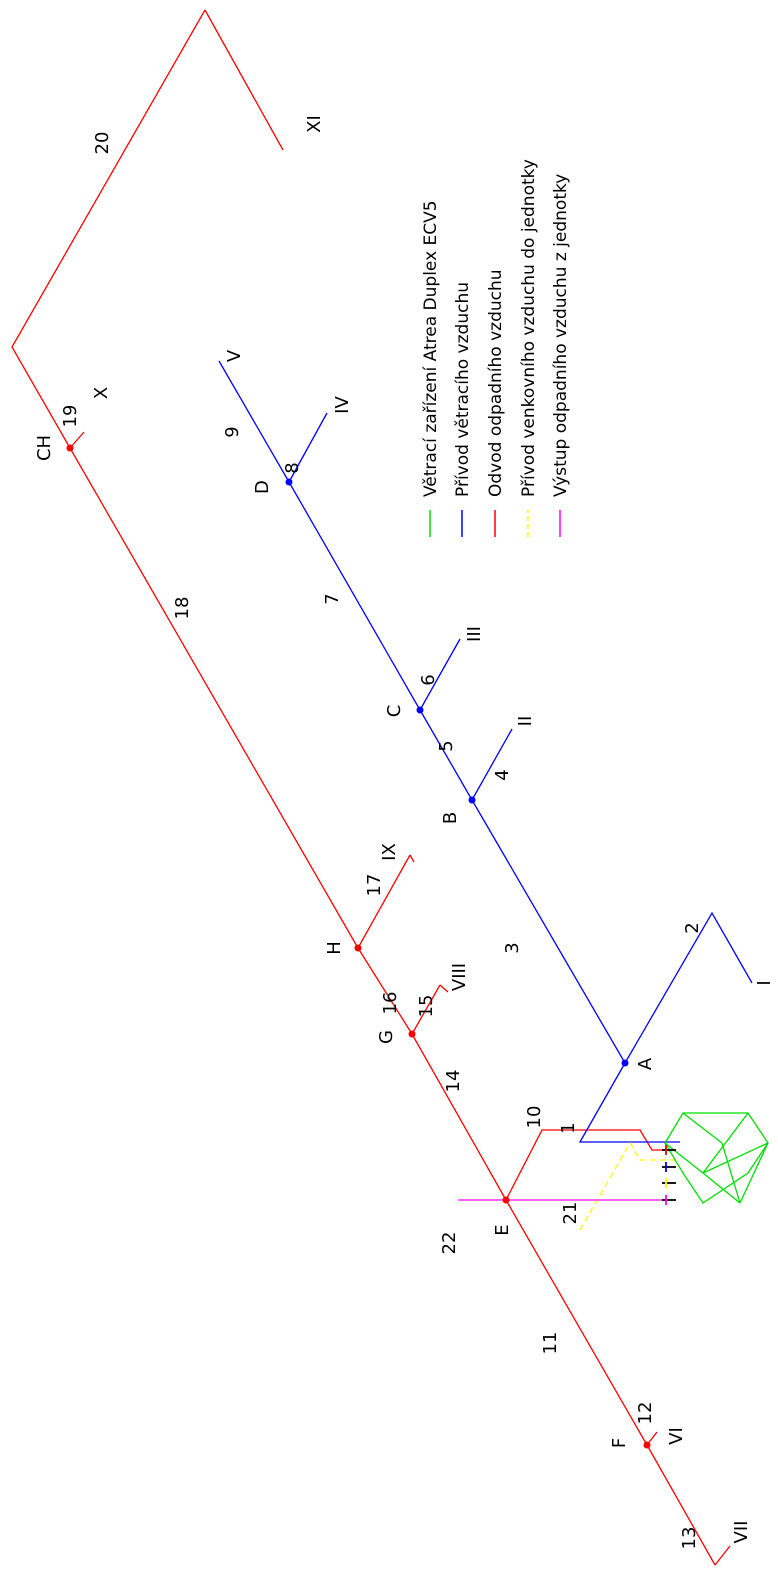 This screenshot has height=1593, width=778. What do you see at coordinates (394, 711) in the screenshot?
I see `node-label-c: C` at bounding box center [394, 711].